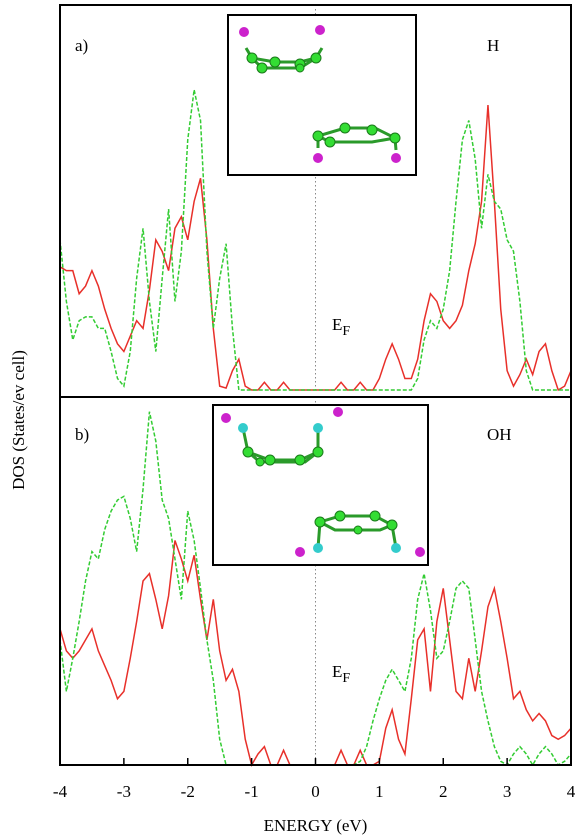 This screenshot has height=839, width=580. Describe the element at coordinates (493, 45) in the screenshot. I see `annotation: H` at that location.